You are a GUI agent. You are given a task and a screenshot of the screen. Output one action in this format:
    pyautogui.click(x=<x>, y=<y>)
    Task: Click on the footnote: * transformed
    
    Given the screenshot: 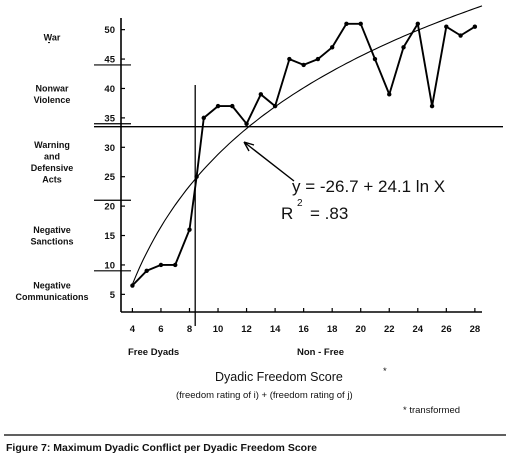 What is the action you would take?
    pyautogui.click(x=431, y=410)
    